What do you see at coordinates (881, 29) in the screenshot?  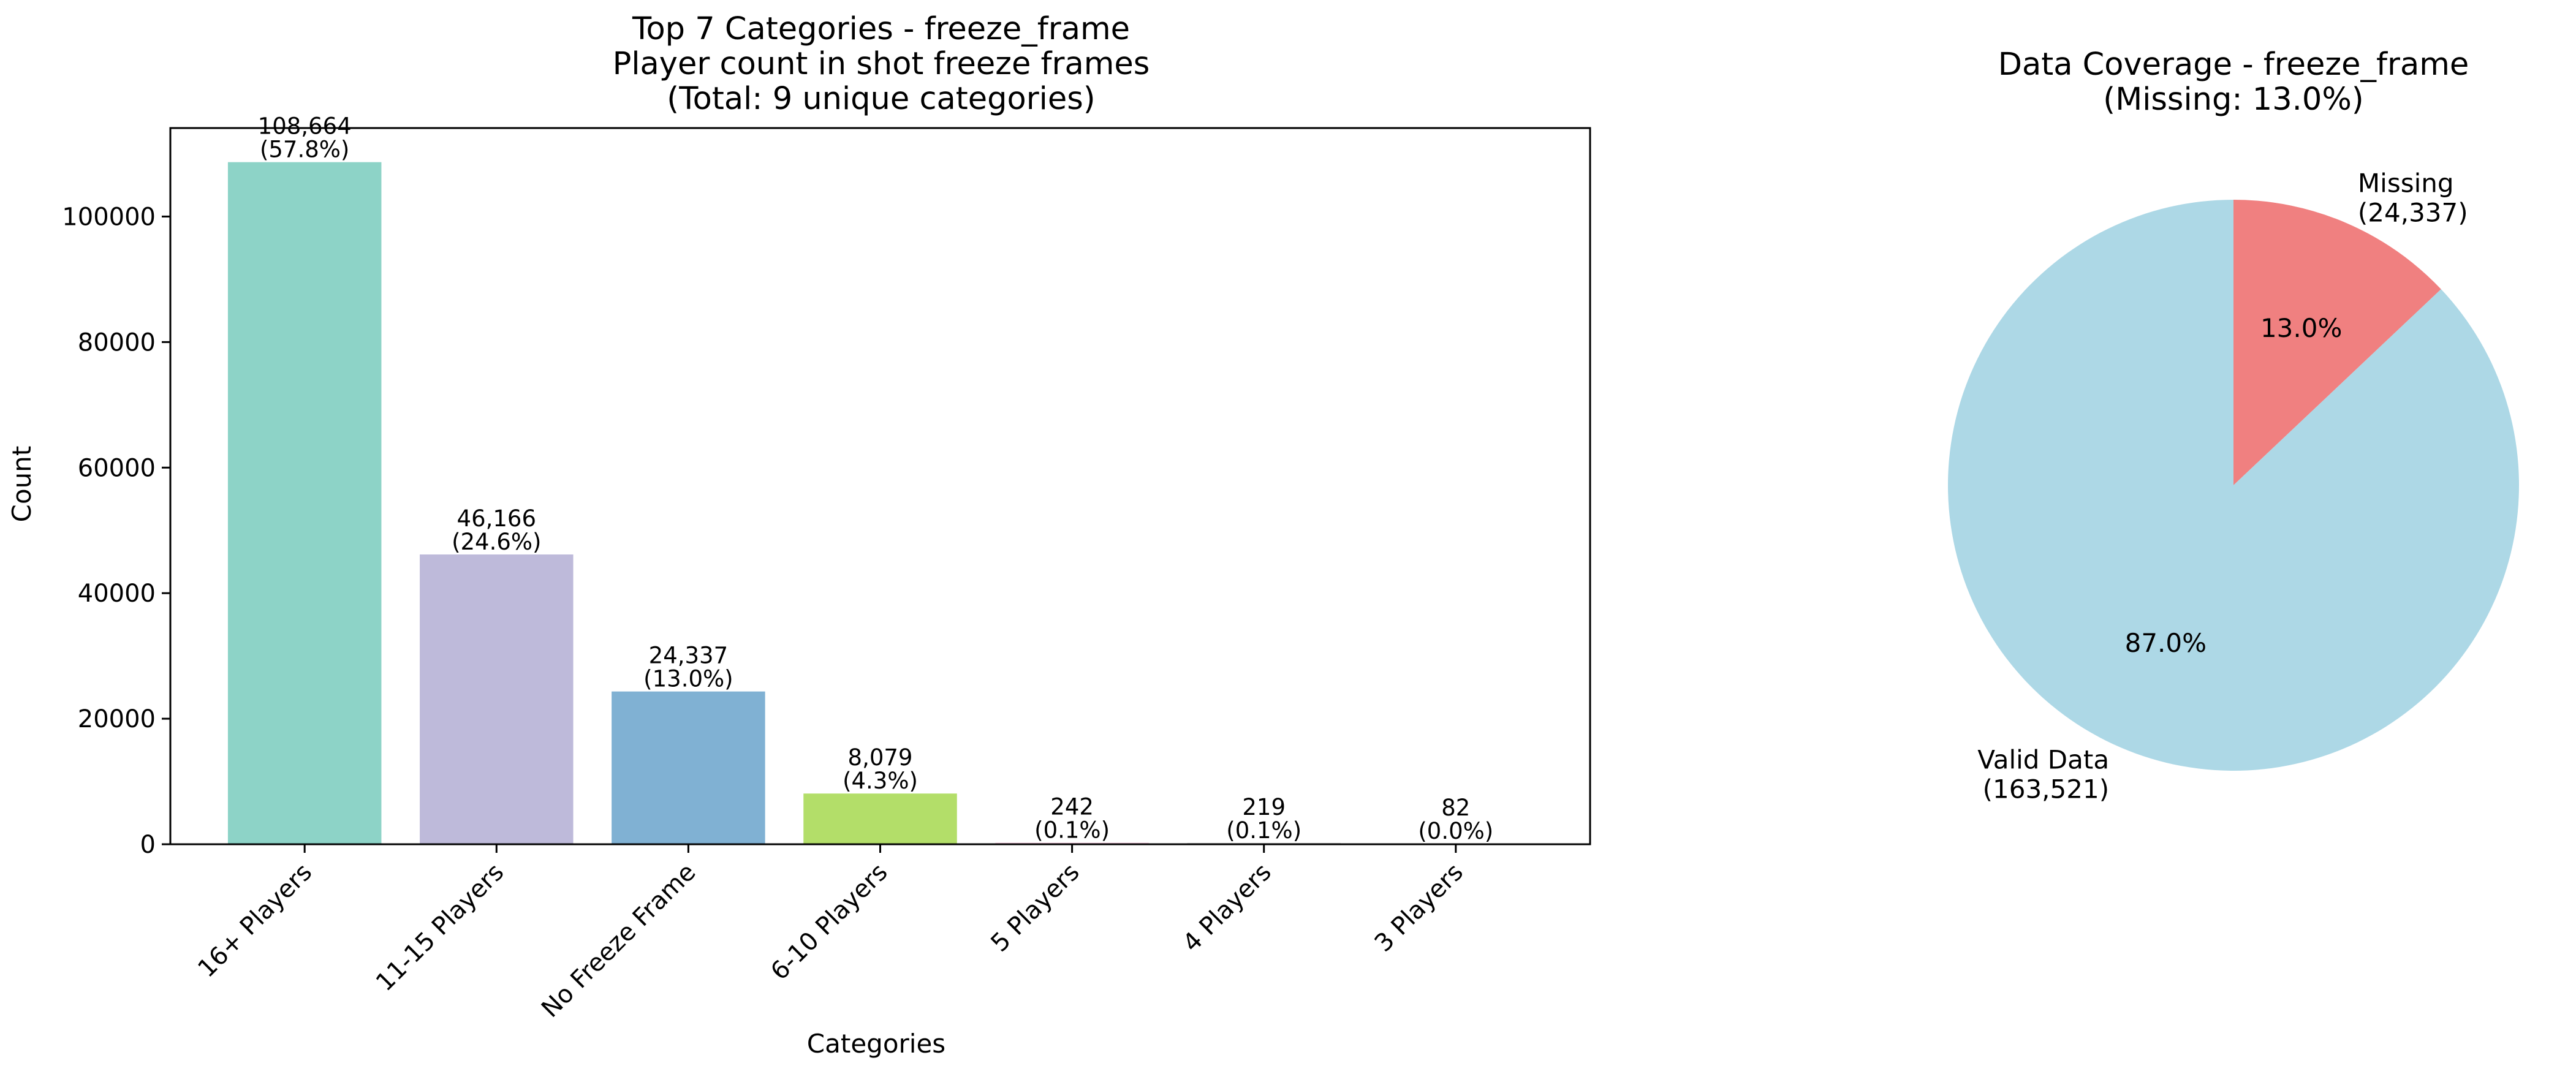 I see `bar-chart-title-line: Top 7 Categories - freeze_frame` at bounding box center [881, 29].